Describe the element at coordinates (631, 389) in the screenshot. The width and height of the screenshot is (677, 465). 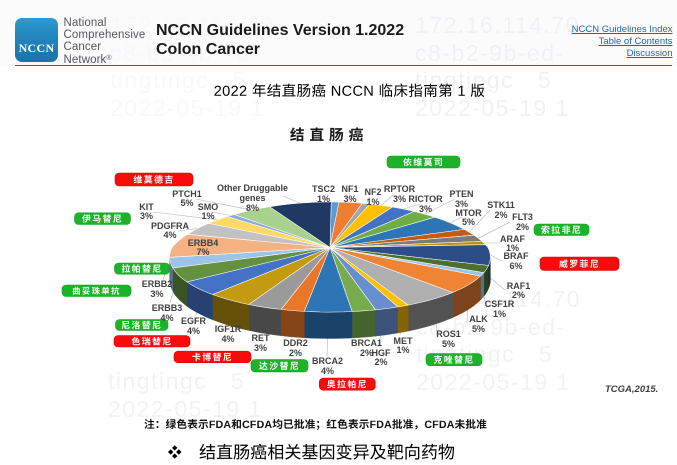
I see `svg-text: TCGA,2015.` at that location.